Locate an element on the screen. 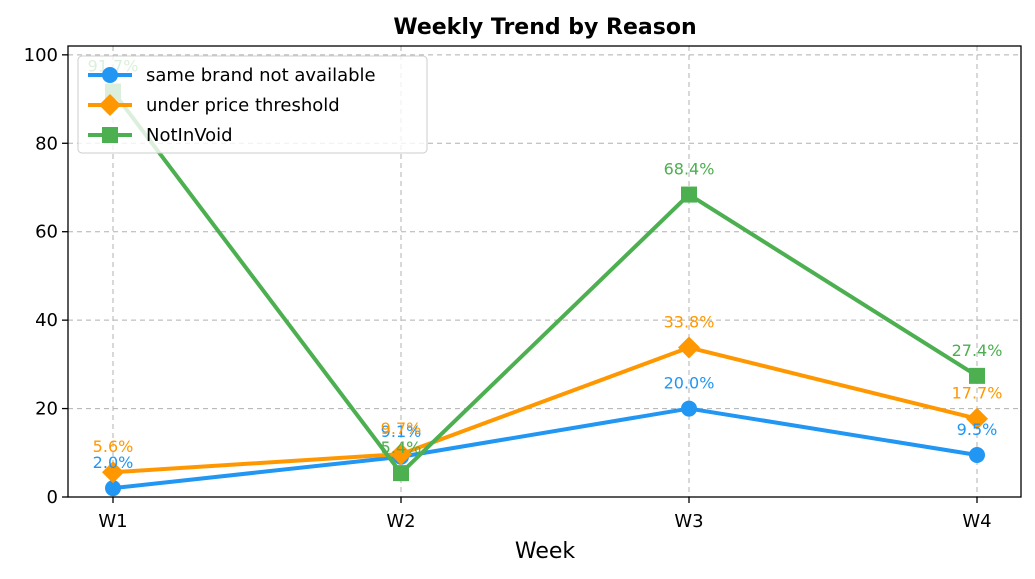  x-tick-label: W2 is located at coordinates (400, 521).